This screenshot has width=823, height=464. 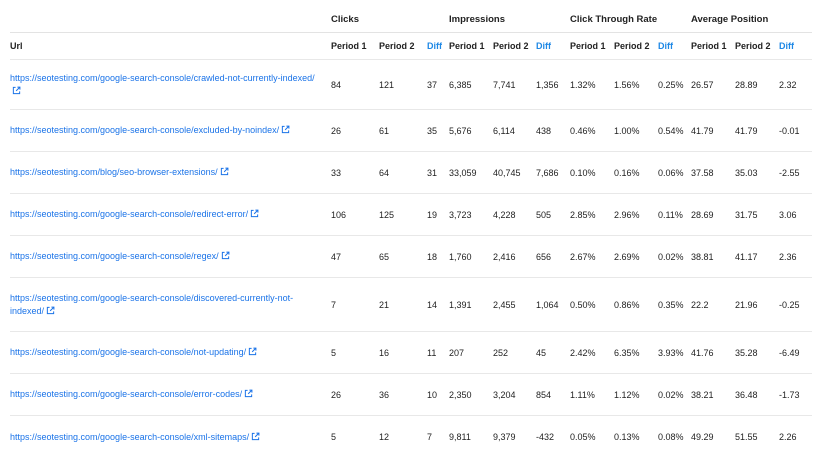 I want to click on column-header-url: Url, so click(x=170, y=46).